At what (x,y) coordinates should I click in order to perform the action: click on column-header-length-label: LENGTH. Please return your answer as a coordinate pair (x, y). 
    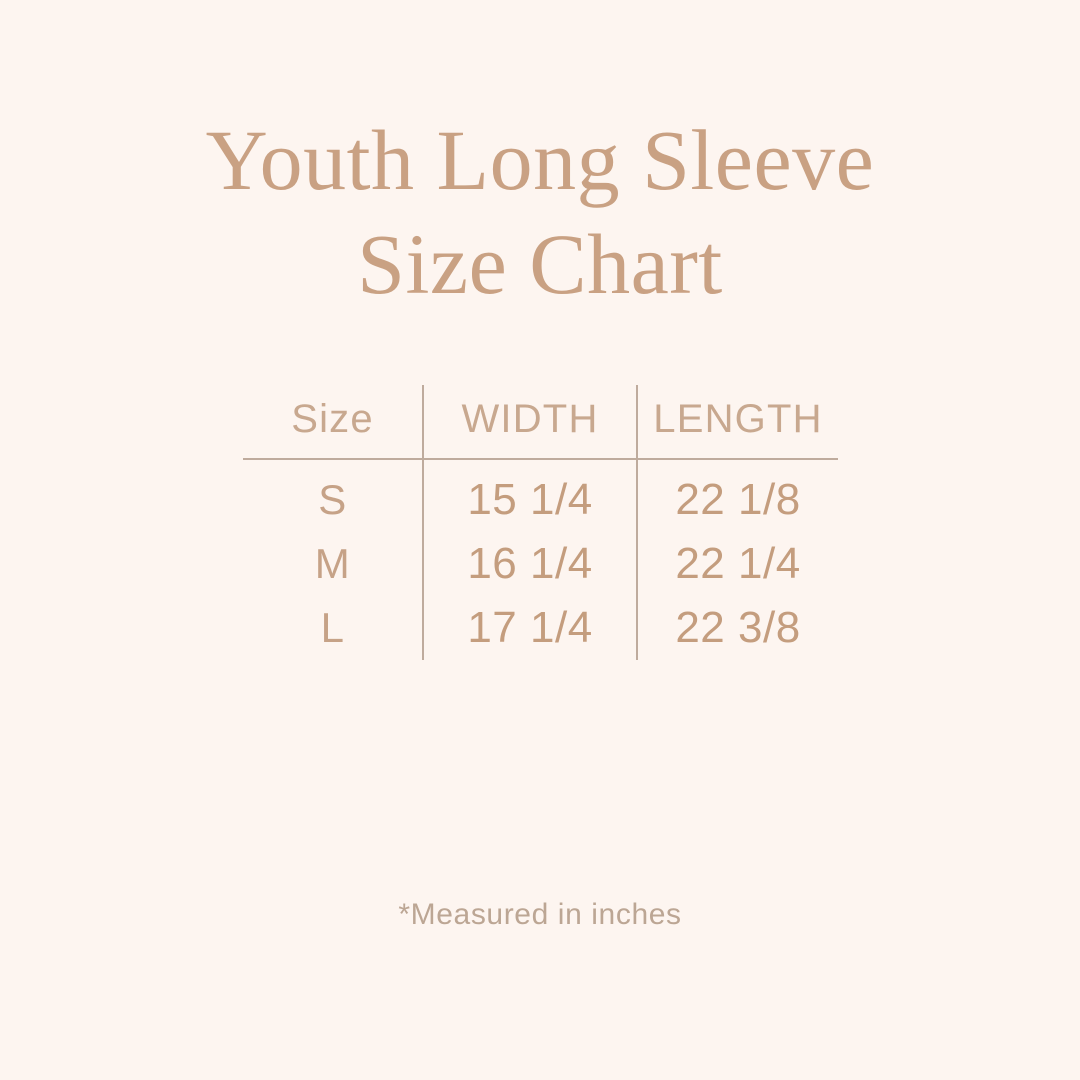
    Looking at the image, I should click on (738, 418).